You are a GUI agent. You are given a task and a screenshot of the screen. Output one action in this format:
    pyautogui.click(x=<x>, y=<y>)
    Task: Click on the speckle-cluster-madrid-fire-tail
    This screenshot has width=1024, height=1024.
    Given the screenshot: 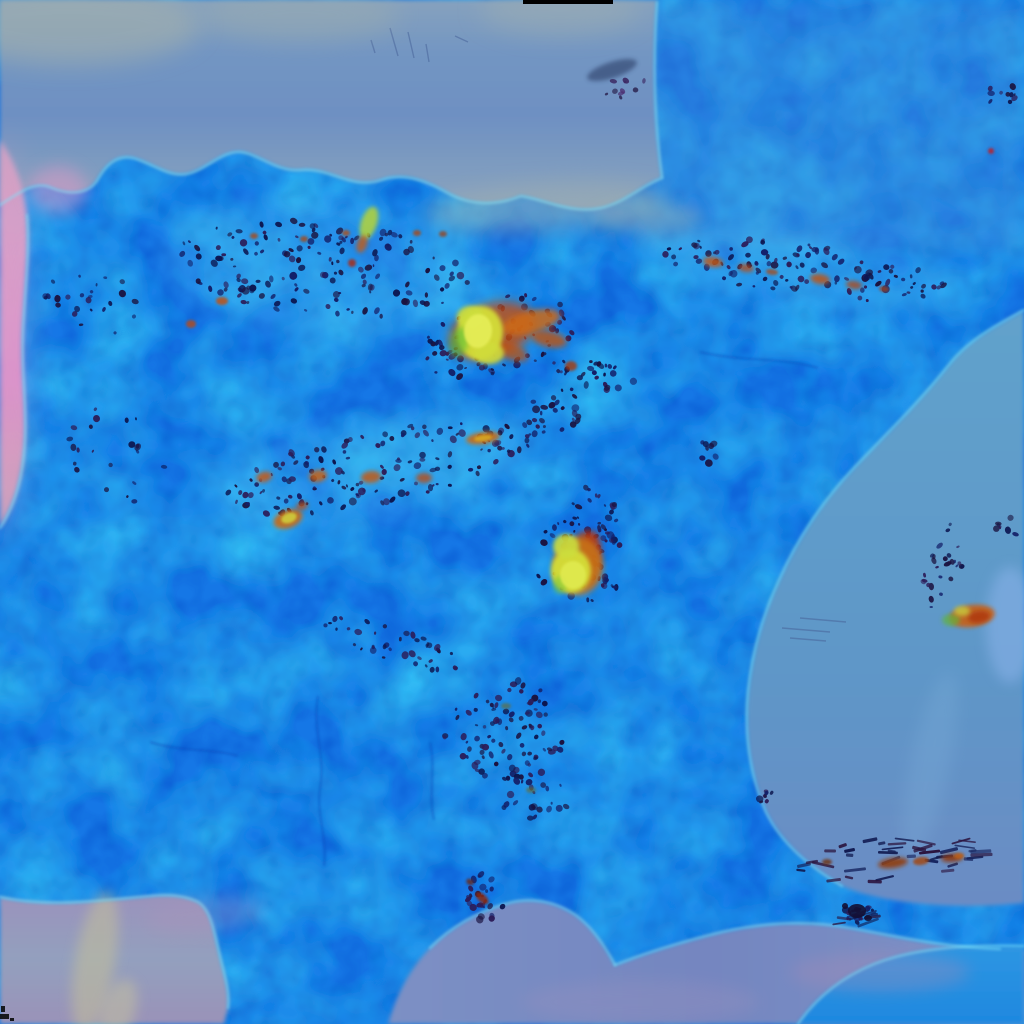 What is the action you would take?
    pyautogui.click(x=595, y=376)
    